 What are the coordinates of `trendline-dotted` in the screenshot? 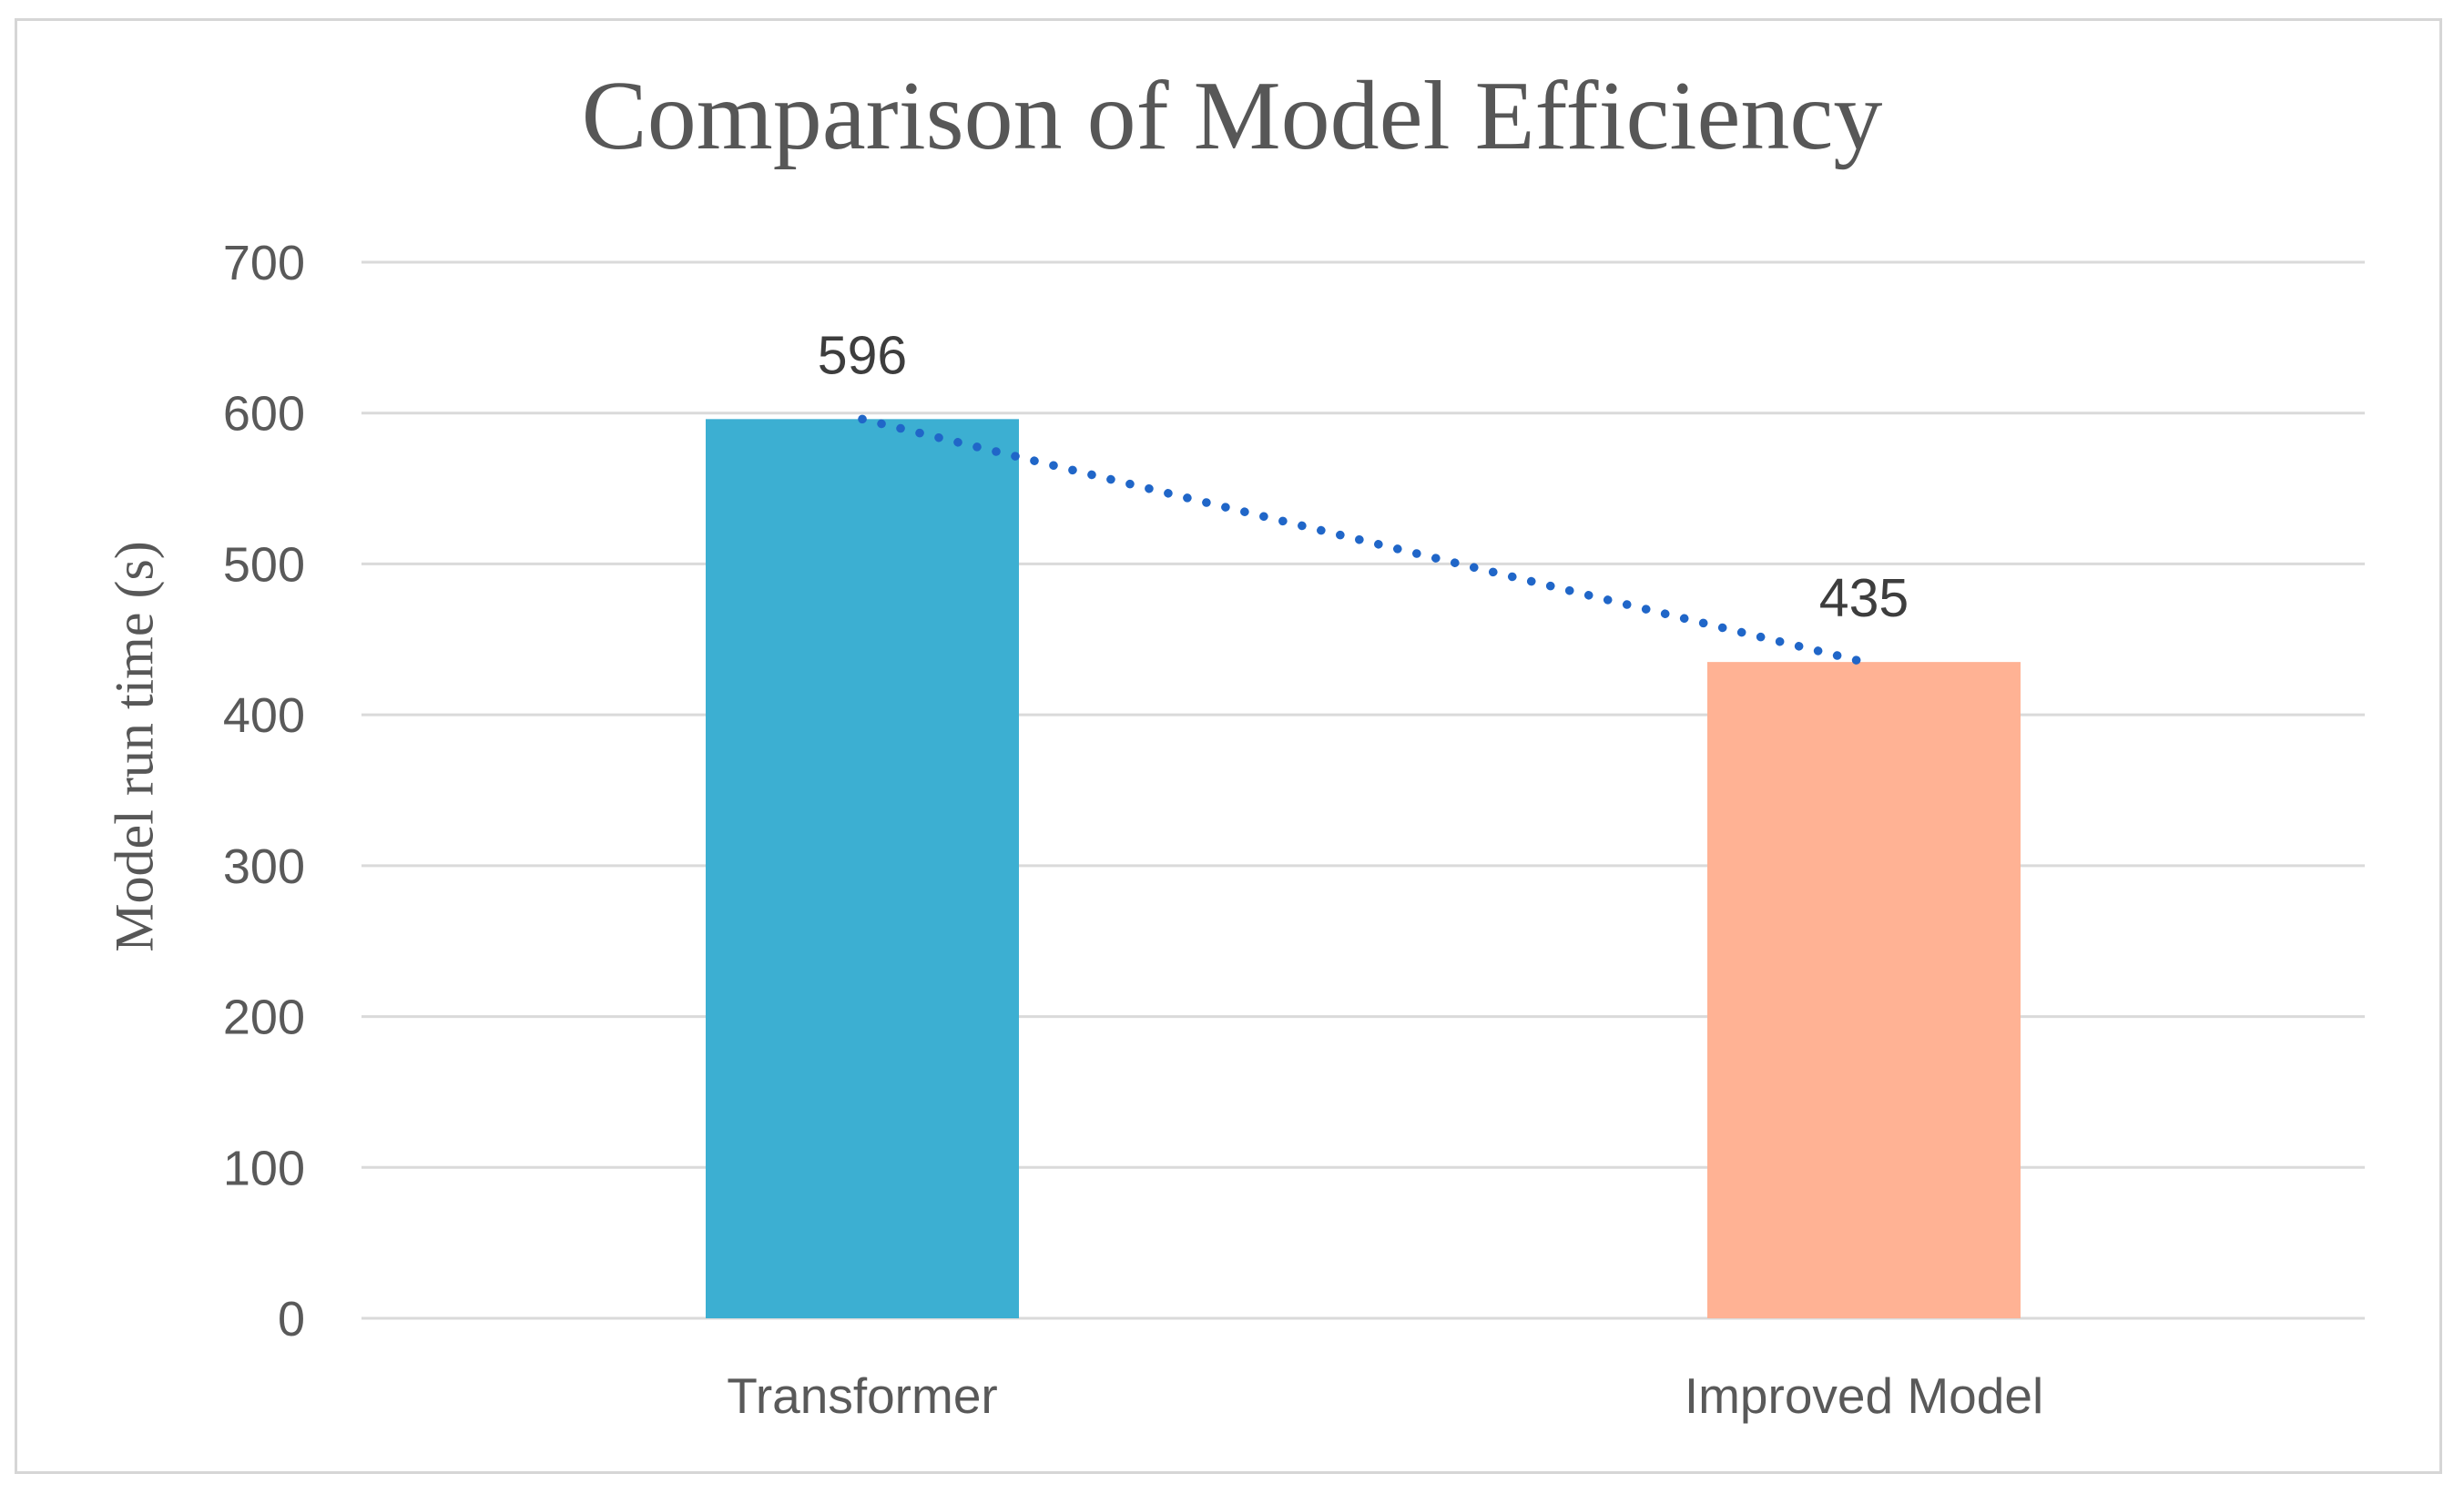 It's located at (1363, 540).